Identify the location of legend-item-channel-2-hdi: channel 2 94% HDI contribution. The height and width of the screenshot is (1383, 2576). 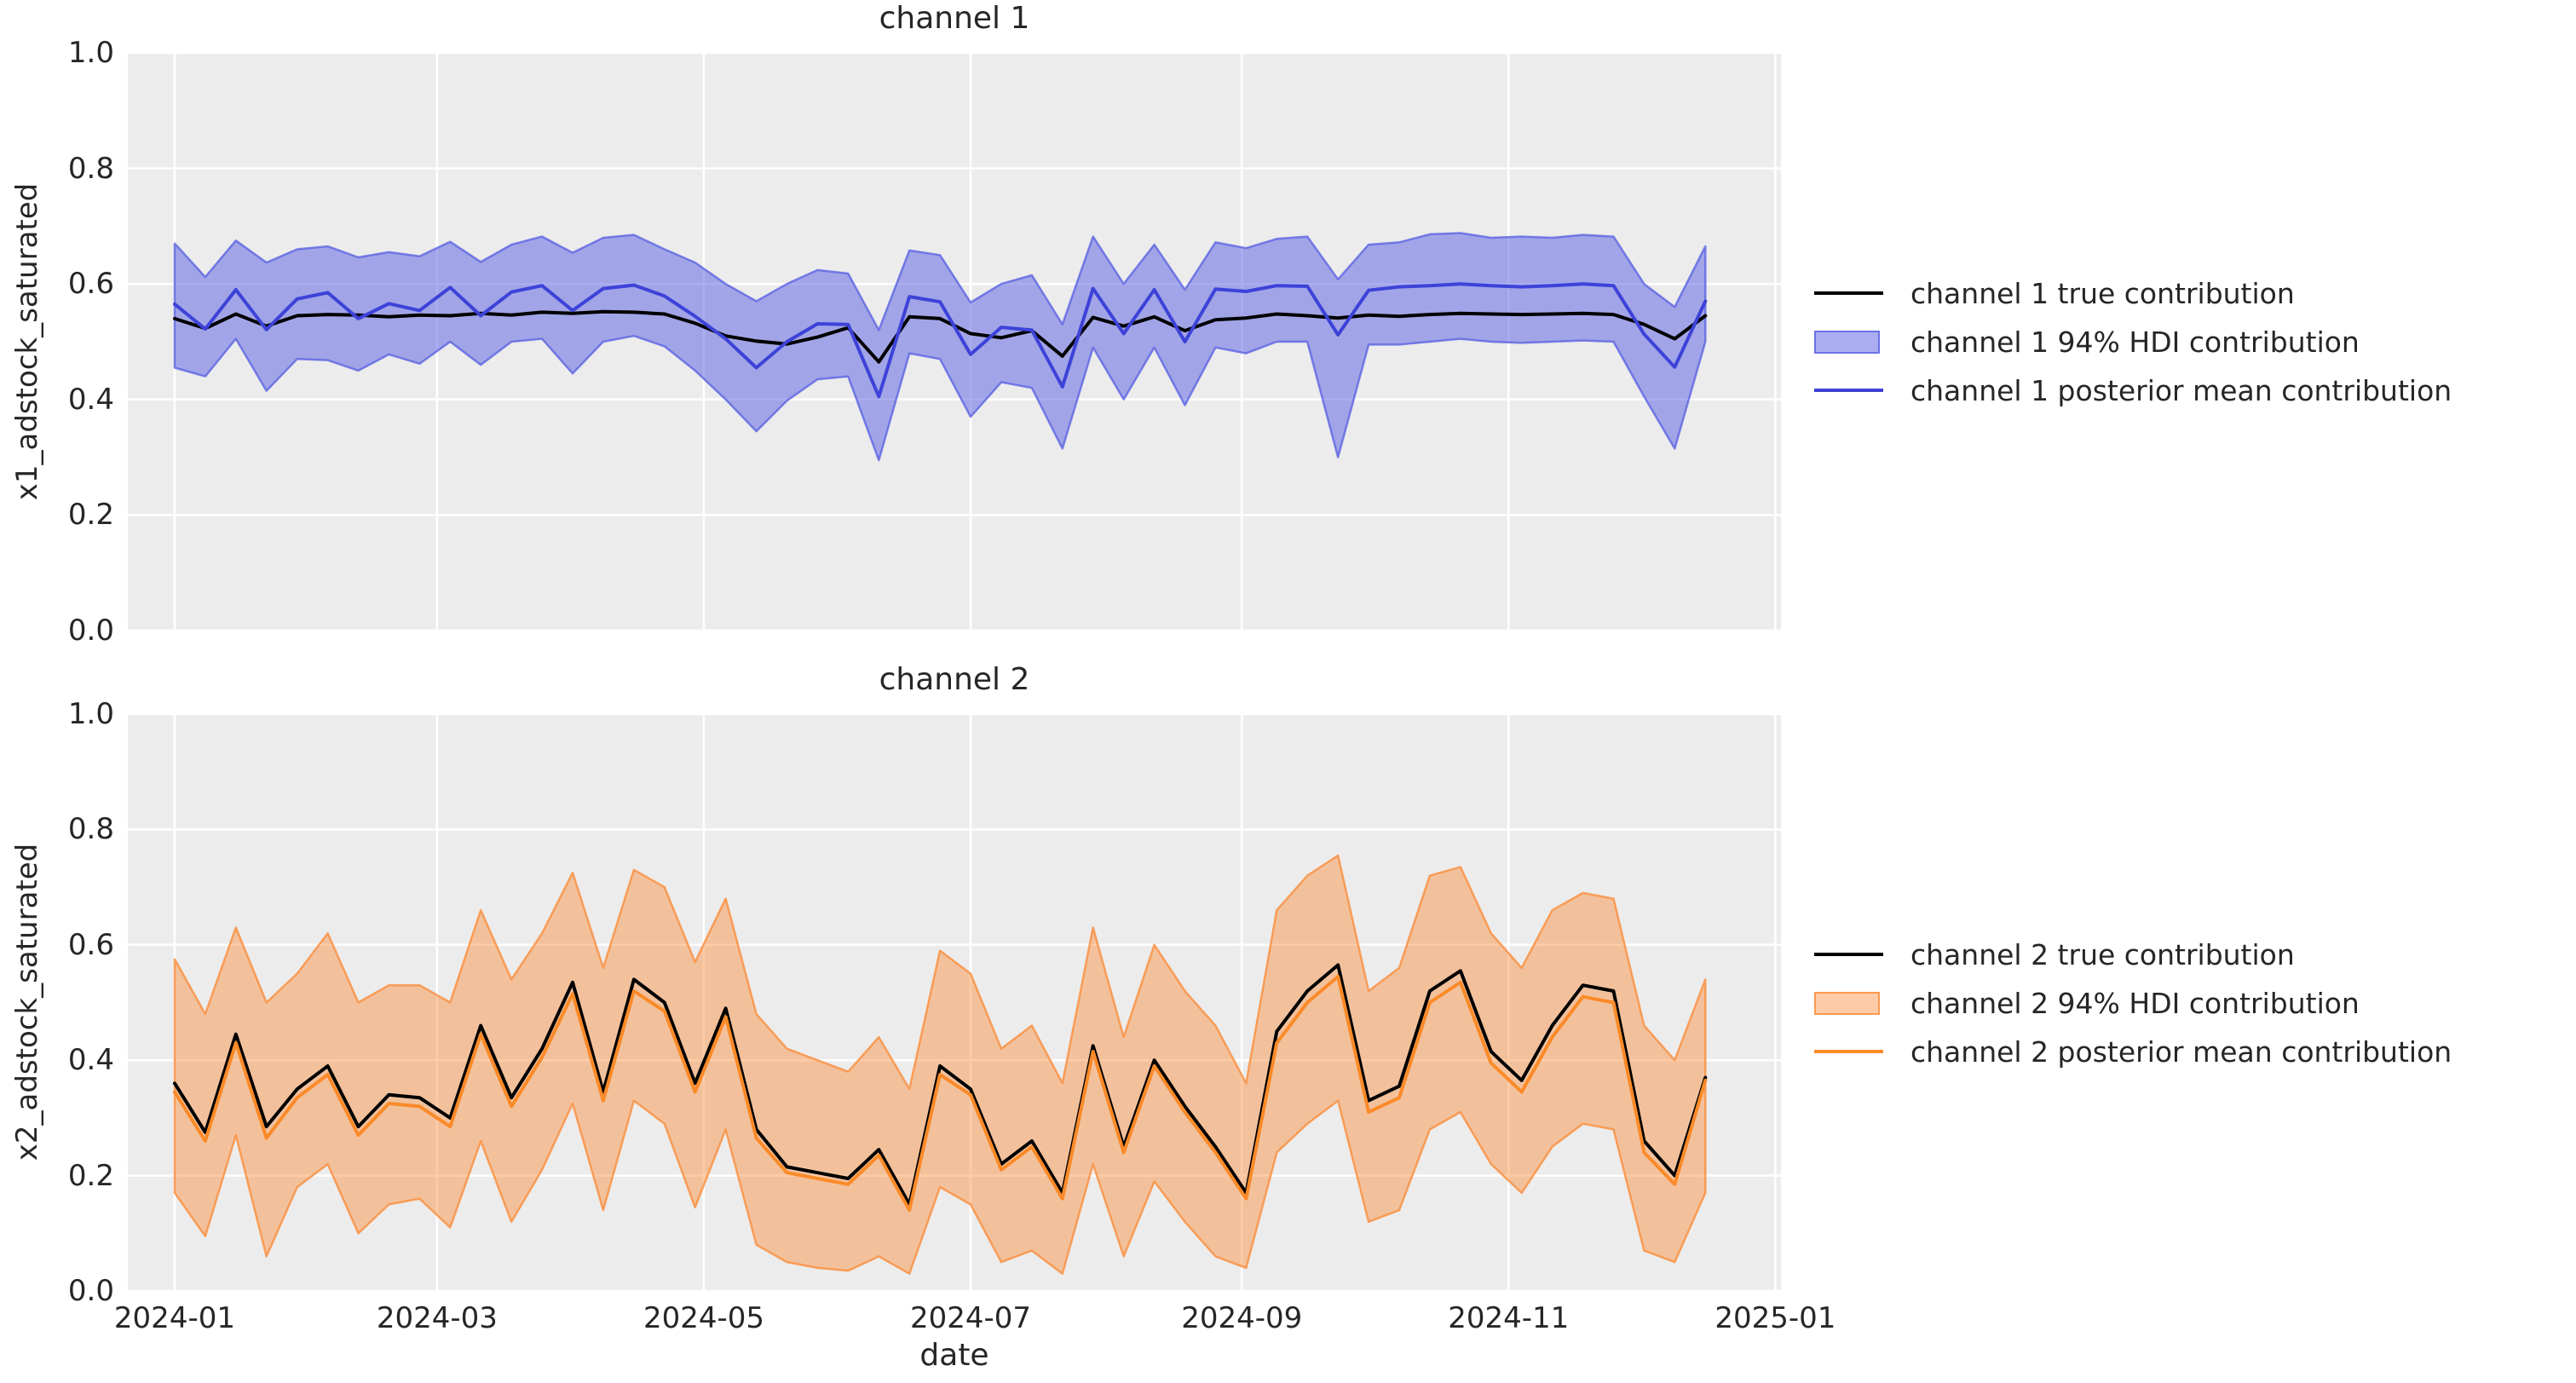
(2087, 1003).